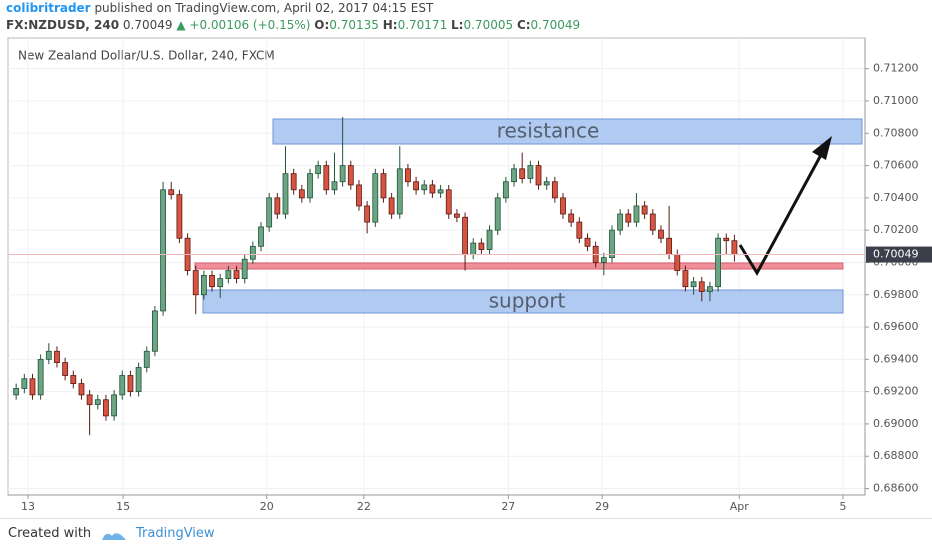 Image resolution: width=932 pixels, height=551 pixels. I want to click on last-price-box, so click(899, 254).